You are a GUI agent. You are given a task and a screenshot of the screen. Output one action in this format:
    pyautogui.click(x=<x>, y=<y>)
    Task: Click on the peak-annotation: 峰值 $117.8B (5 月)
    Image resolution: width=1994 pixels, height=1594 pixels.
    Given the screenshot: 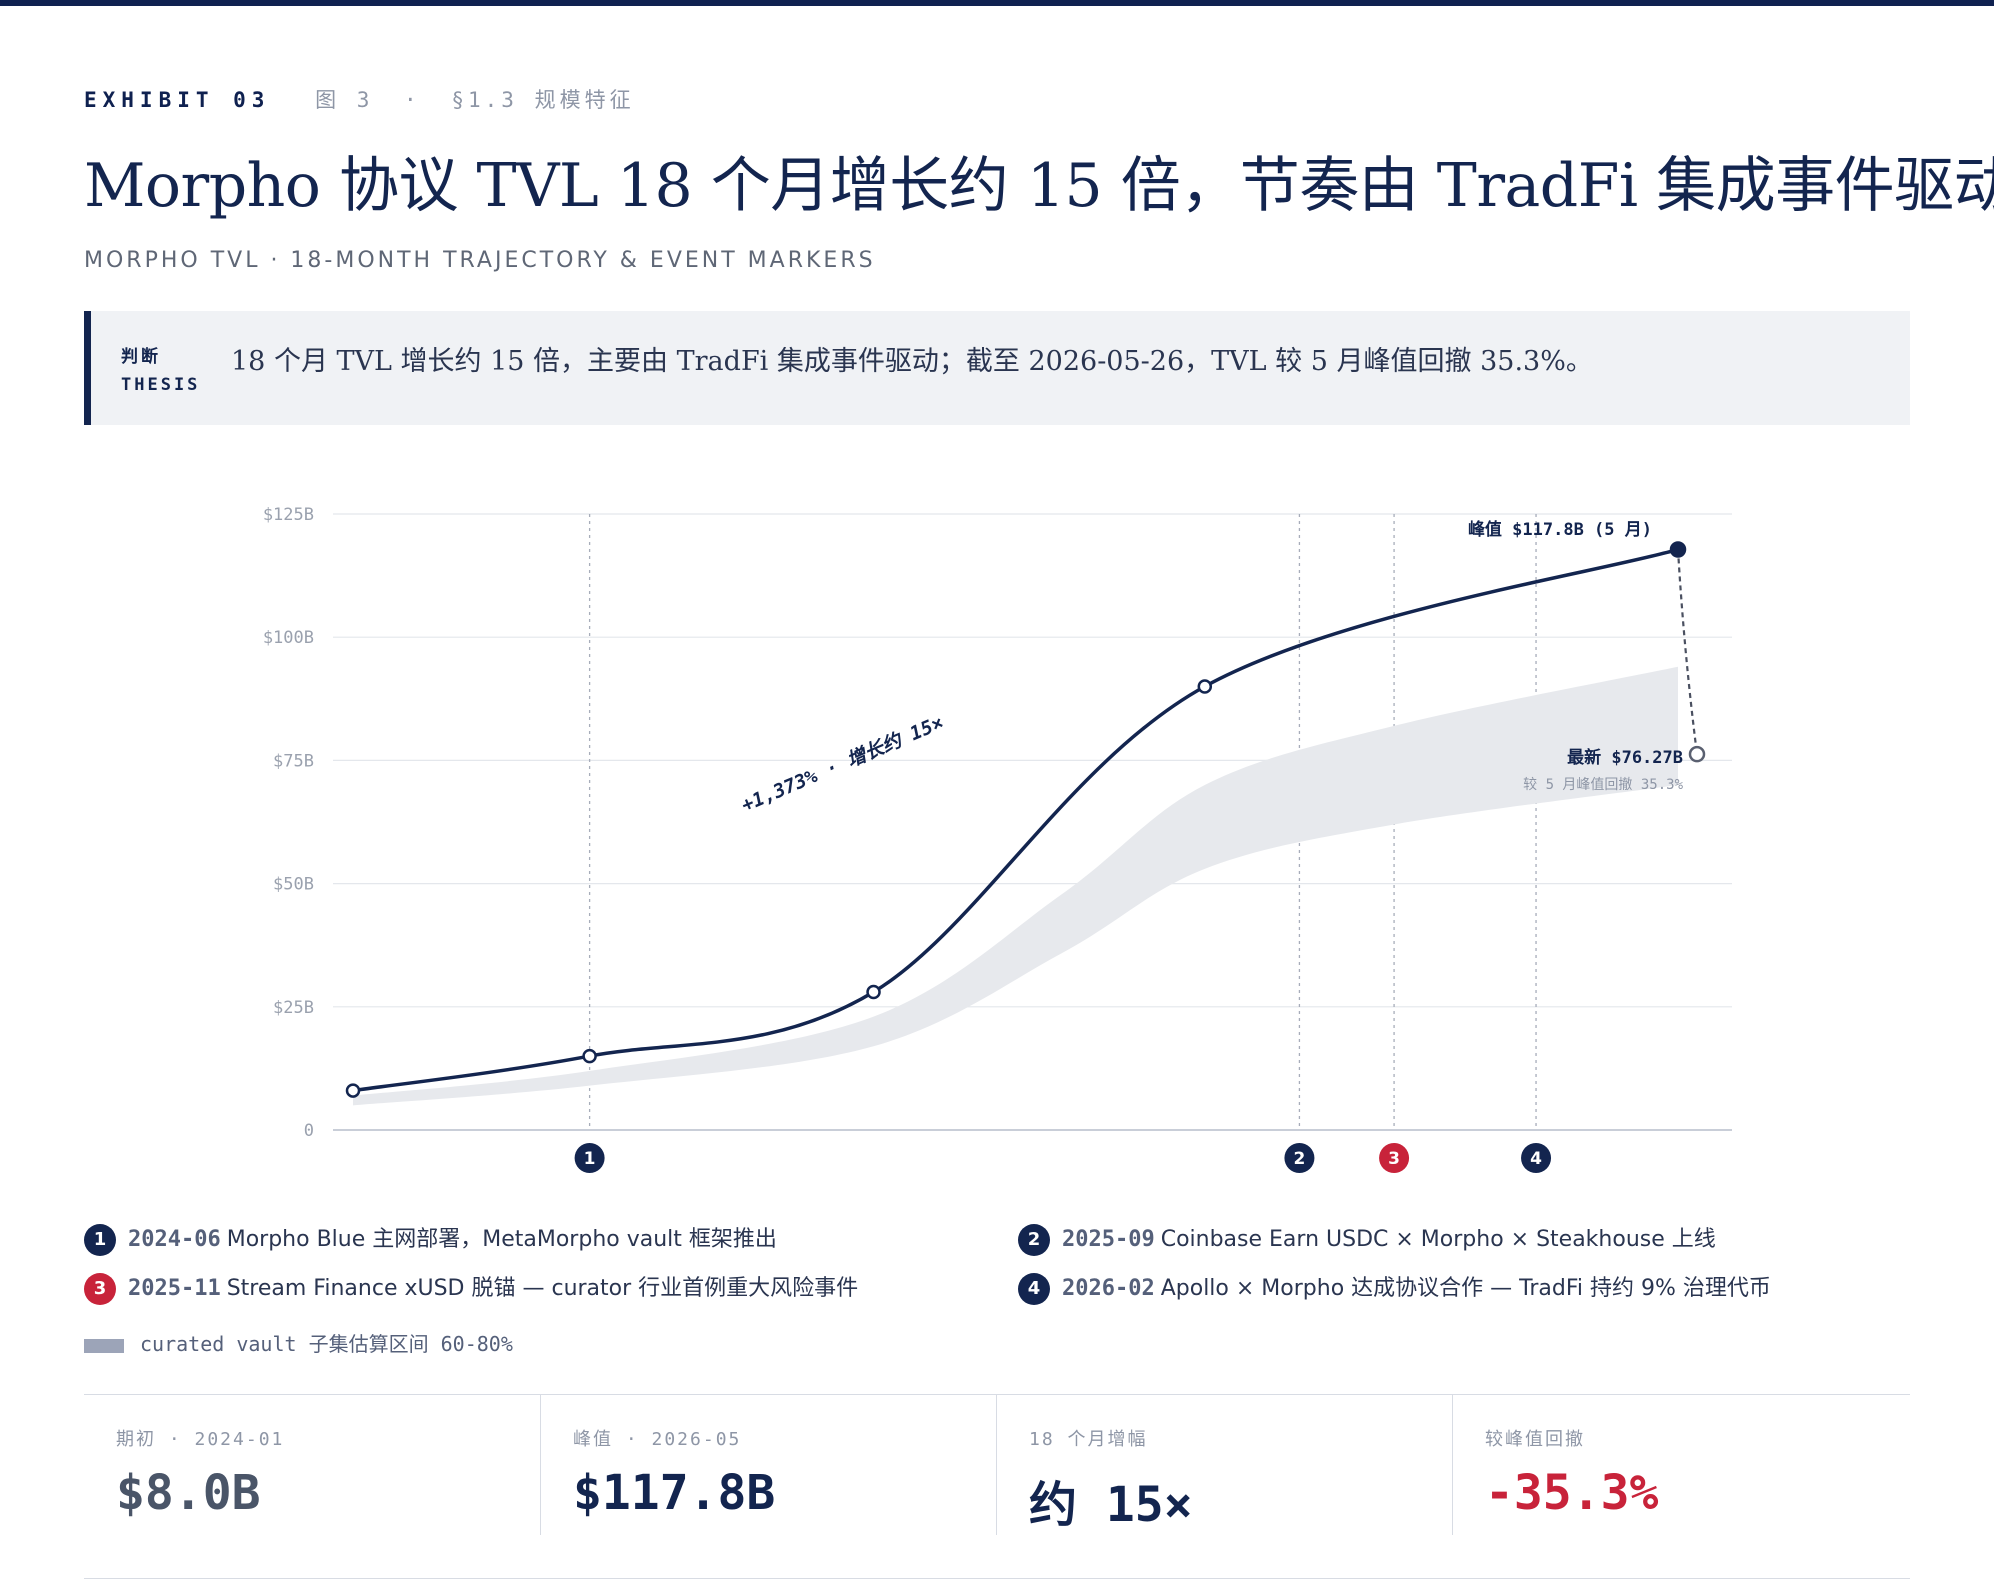 What is the action you would take?
    pyautogui.click(x=1560, y=529)
    